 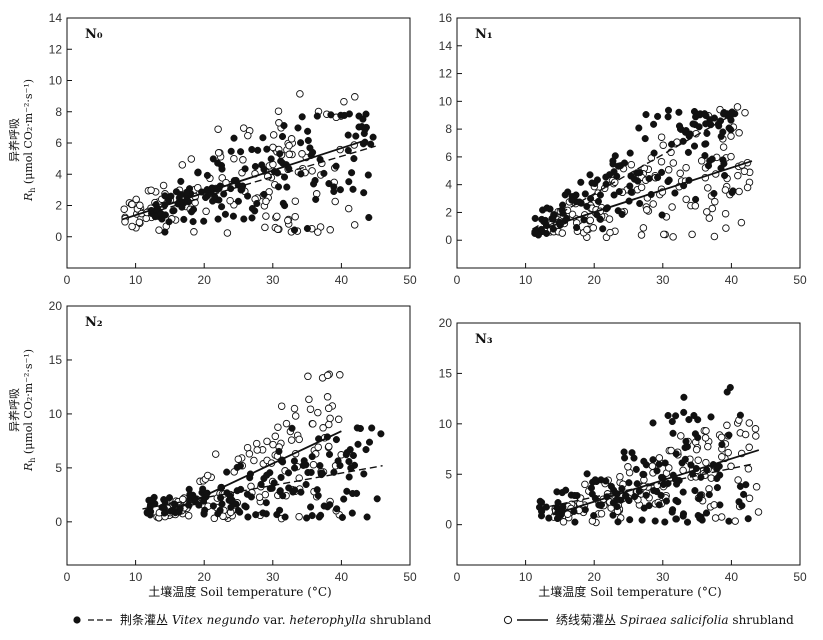 What do you see at coordinates (262, 487) in the screenshot?
I see `fit-line-vitex` at bounding box center [262, 487].